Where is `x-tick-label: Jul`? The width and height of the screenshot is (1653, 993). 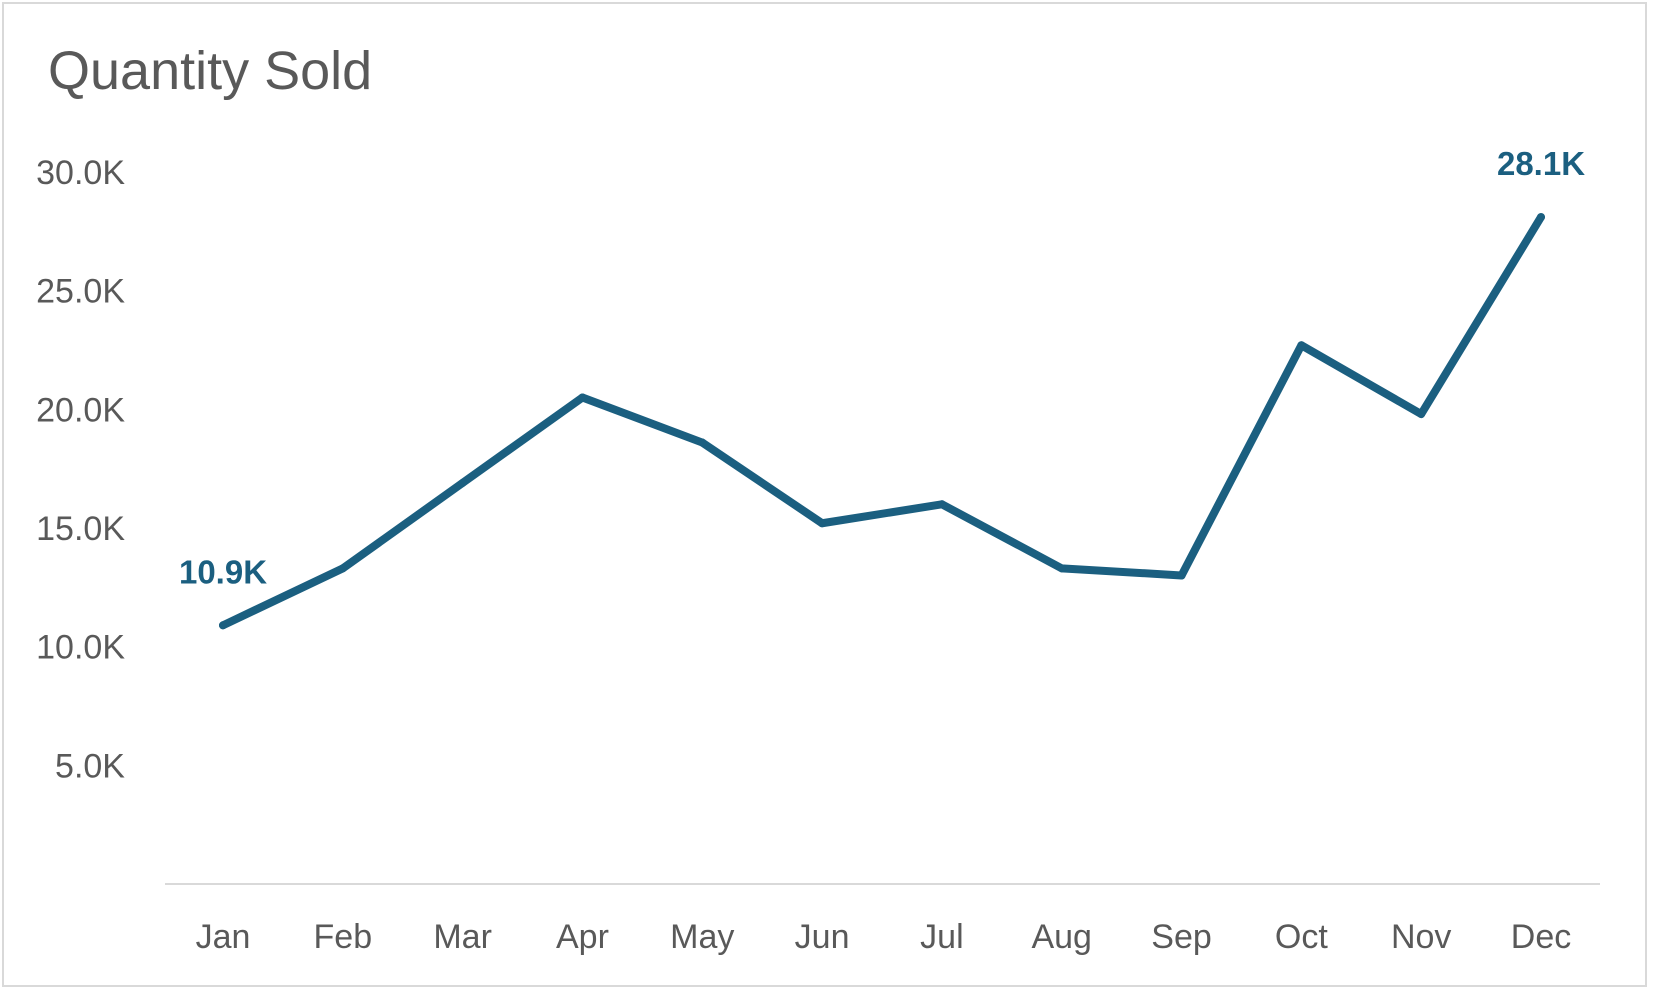
x-tick-label: Jul is located at coordinates (941, 937).